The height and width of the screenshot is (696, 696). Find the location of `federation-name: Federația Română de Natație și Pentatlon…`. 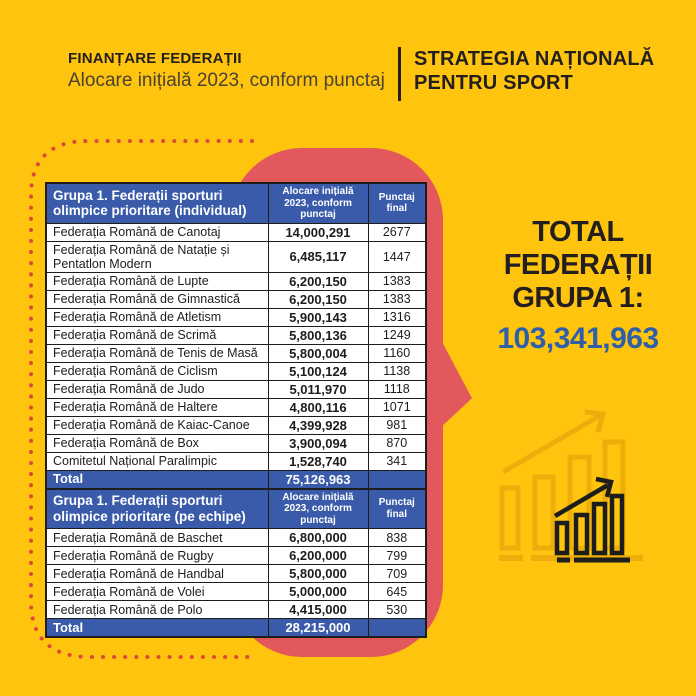

federation-name: Federația Română de Natație și Pentatlon… is located at coordinates (157, 256).